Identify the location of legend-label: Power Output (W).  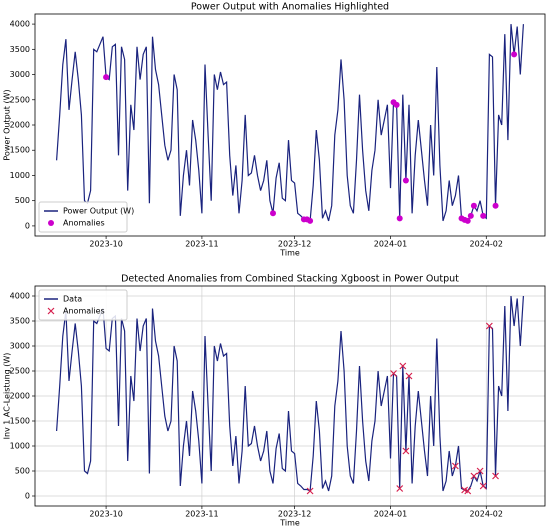
(98, 211).